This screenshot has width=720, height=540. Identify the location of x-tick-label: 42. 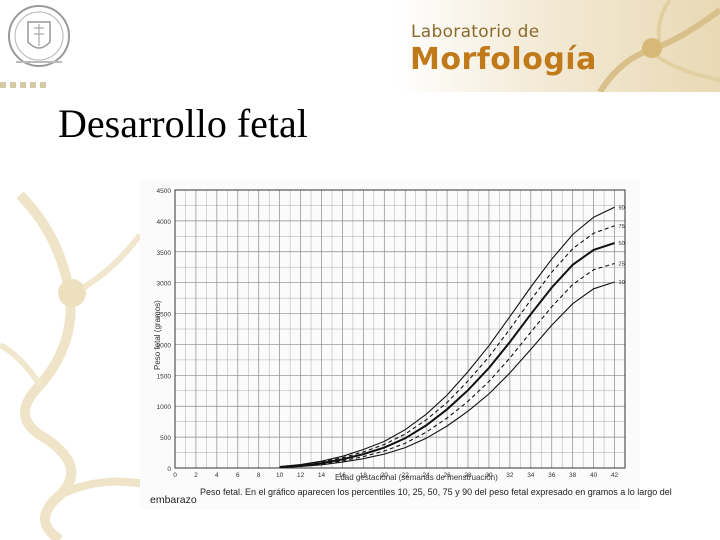
(615, 475).